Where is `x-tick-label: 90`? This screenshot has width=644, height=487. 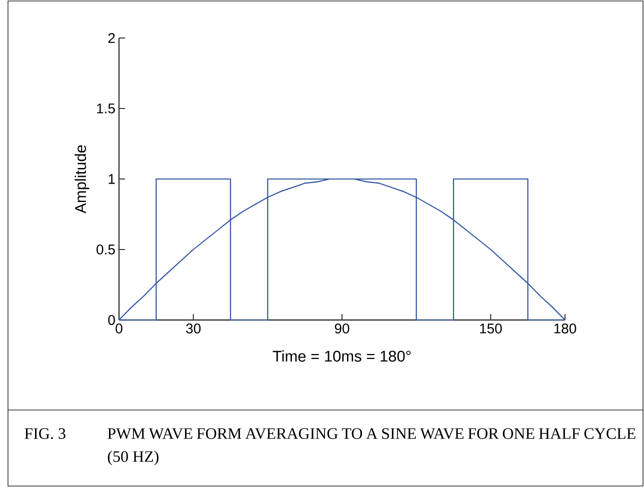
x-tick-label: 90 is located at coordinates (342, 329).